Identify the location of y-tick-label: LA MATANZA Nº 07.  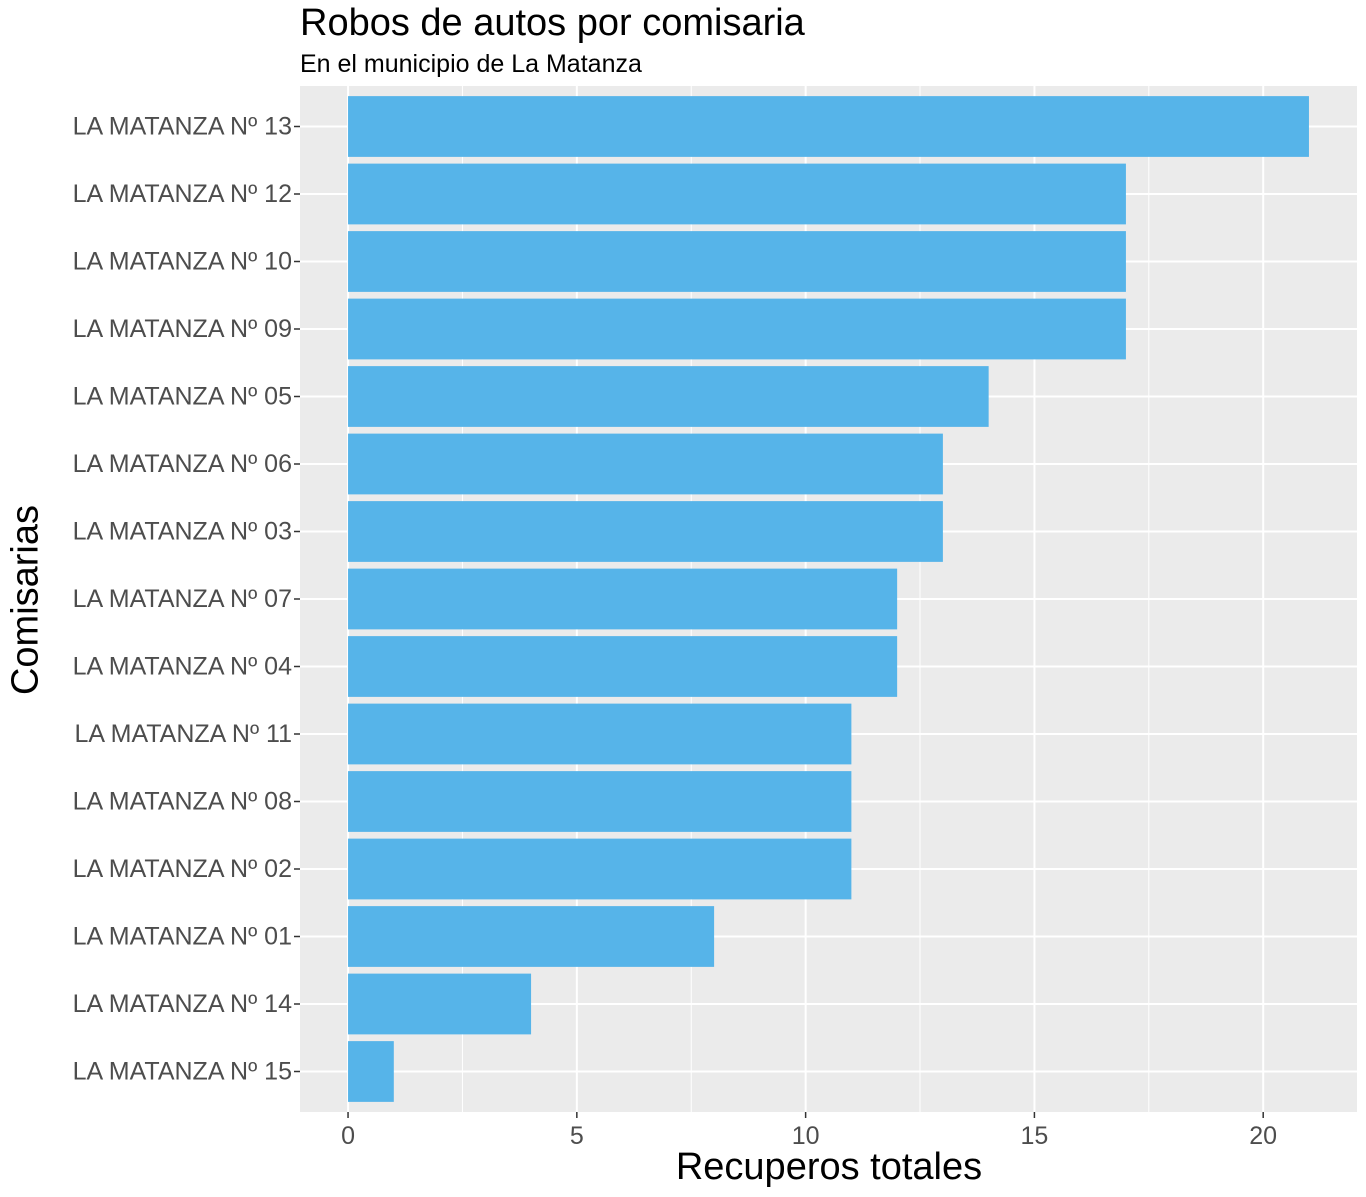
(182, 599).